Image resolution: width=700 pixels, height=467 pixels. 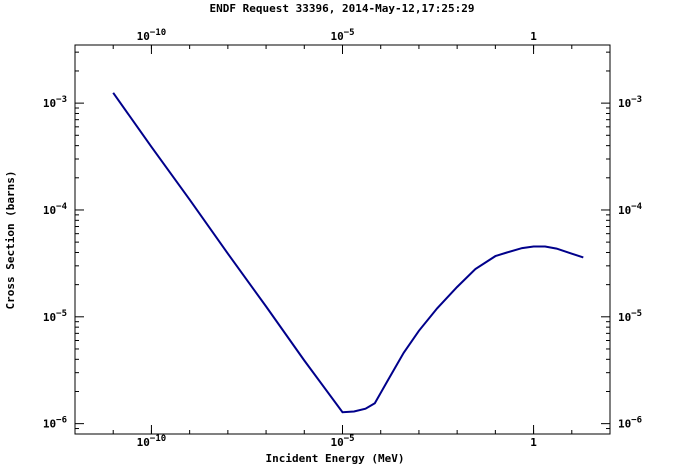 What do you see at coordinates (342, 8) in the screenshot?
I see `chart-title: ENDF Request 33396, 2014-May-12,17:25:29` at bounding box center [342, 8].